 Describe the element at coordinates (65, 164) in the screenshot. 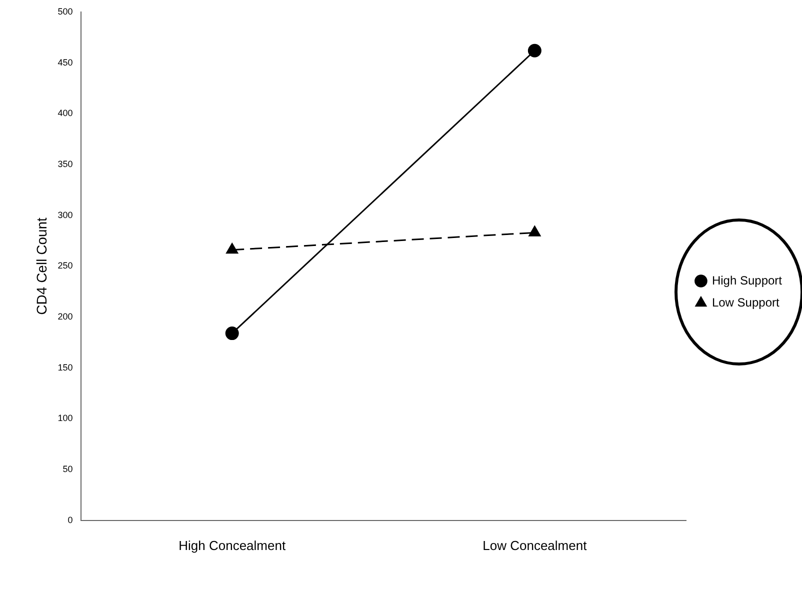

I see `y-tick-label: 350` at that location.